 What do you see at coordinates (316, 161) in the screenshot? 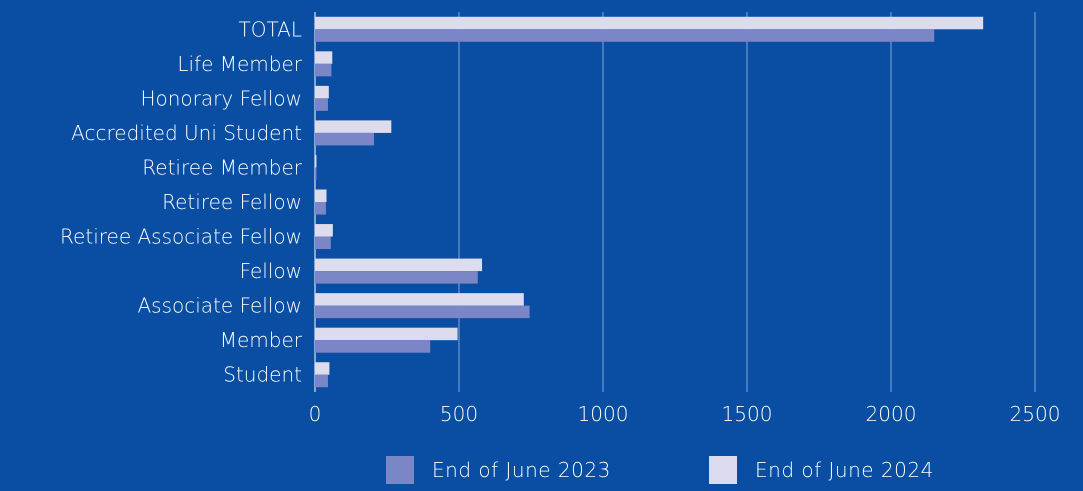
I see `bar-2024-retiree-member` at bounding box center [316, 161].